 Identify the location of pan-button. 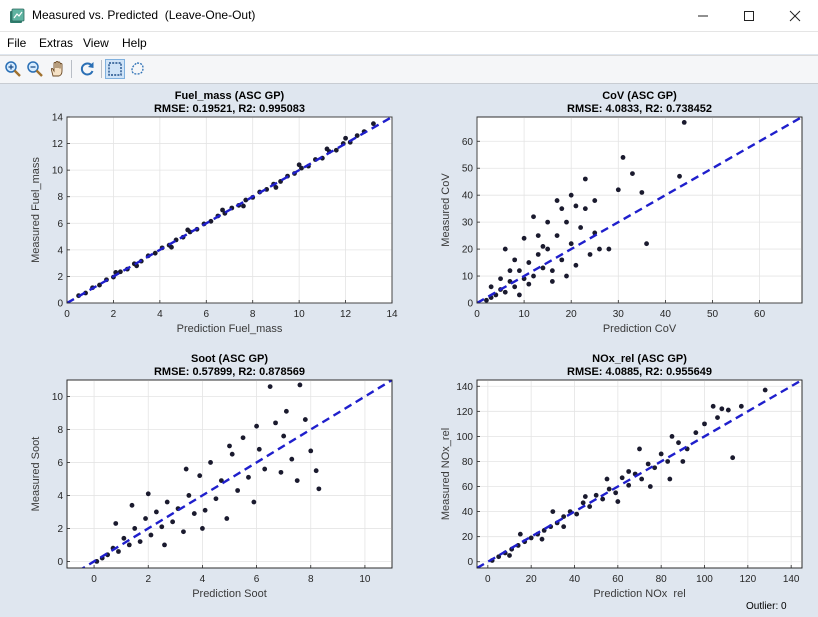
(57, 69).